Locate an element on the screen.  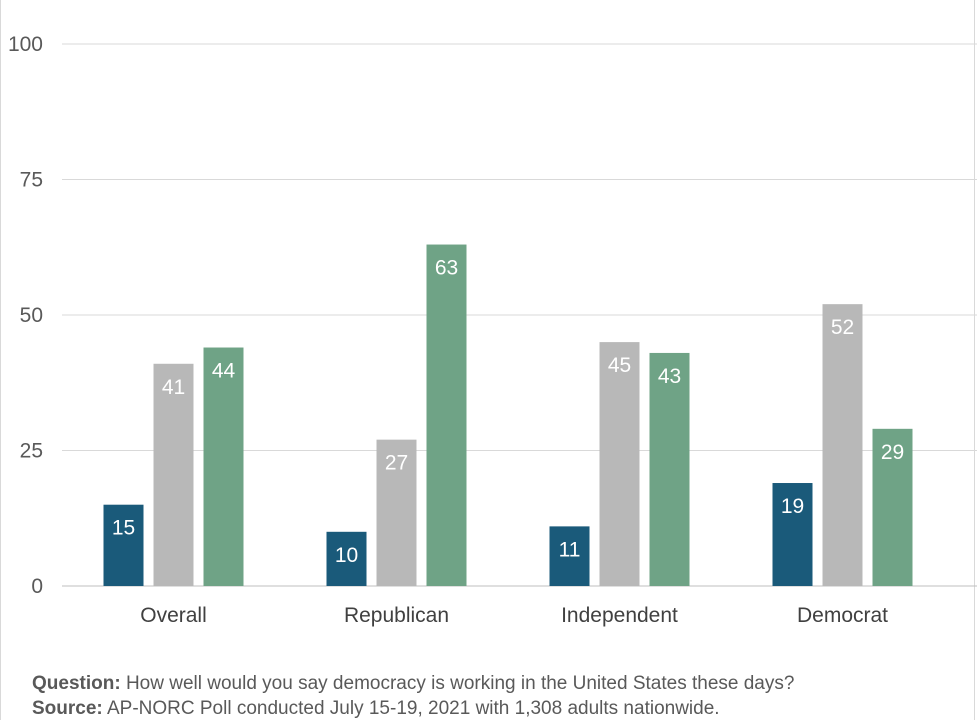
data-label: 45 is located at coordinates (619, 365).